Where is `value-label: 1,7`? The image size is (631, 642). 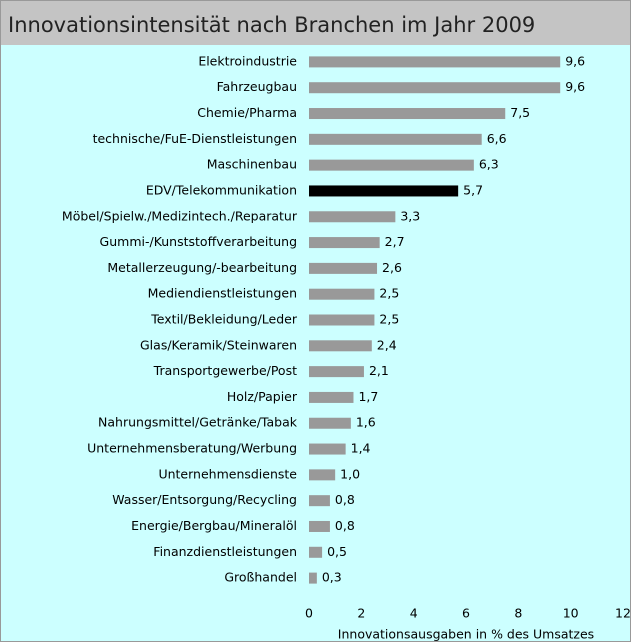
value-label: 1,7 is located at coordinates (368, 396).